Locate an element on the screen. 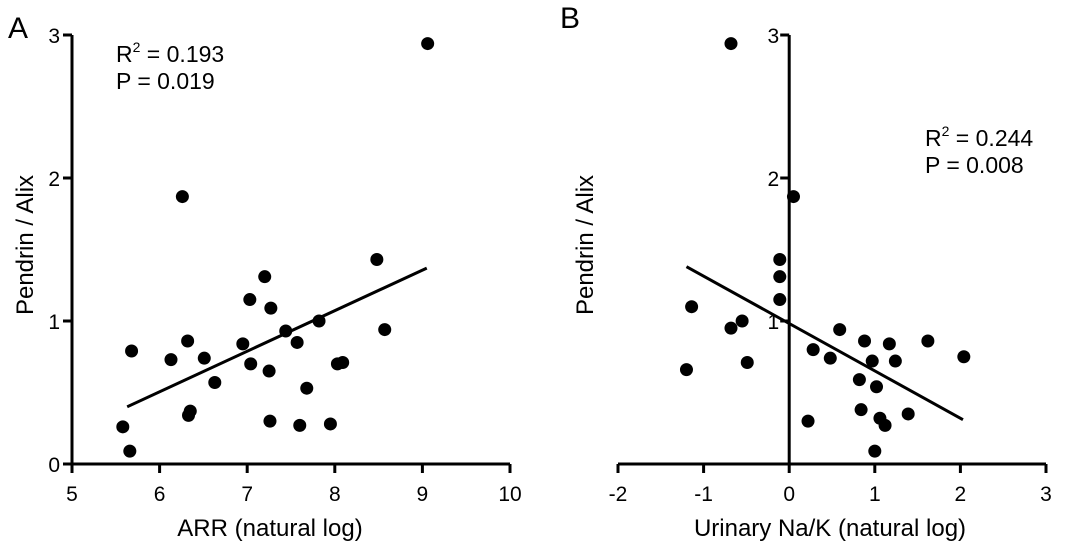 This screenshot has width=1080, height=555. panel-b-x-tick-label: 1 is located at coordinates (875, 494).